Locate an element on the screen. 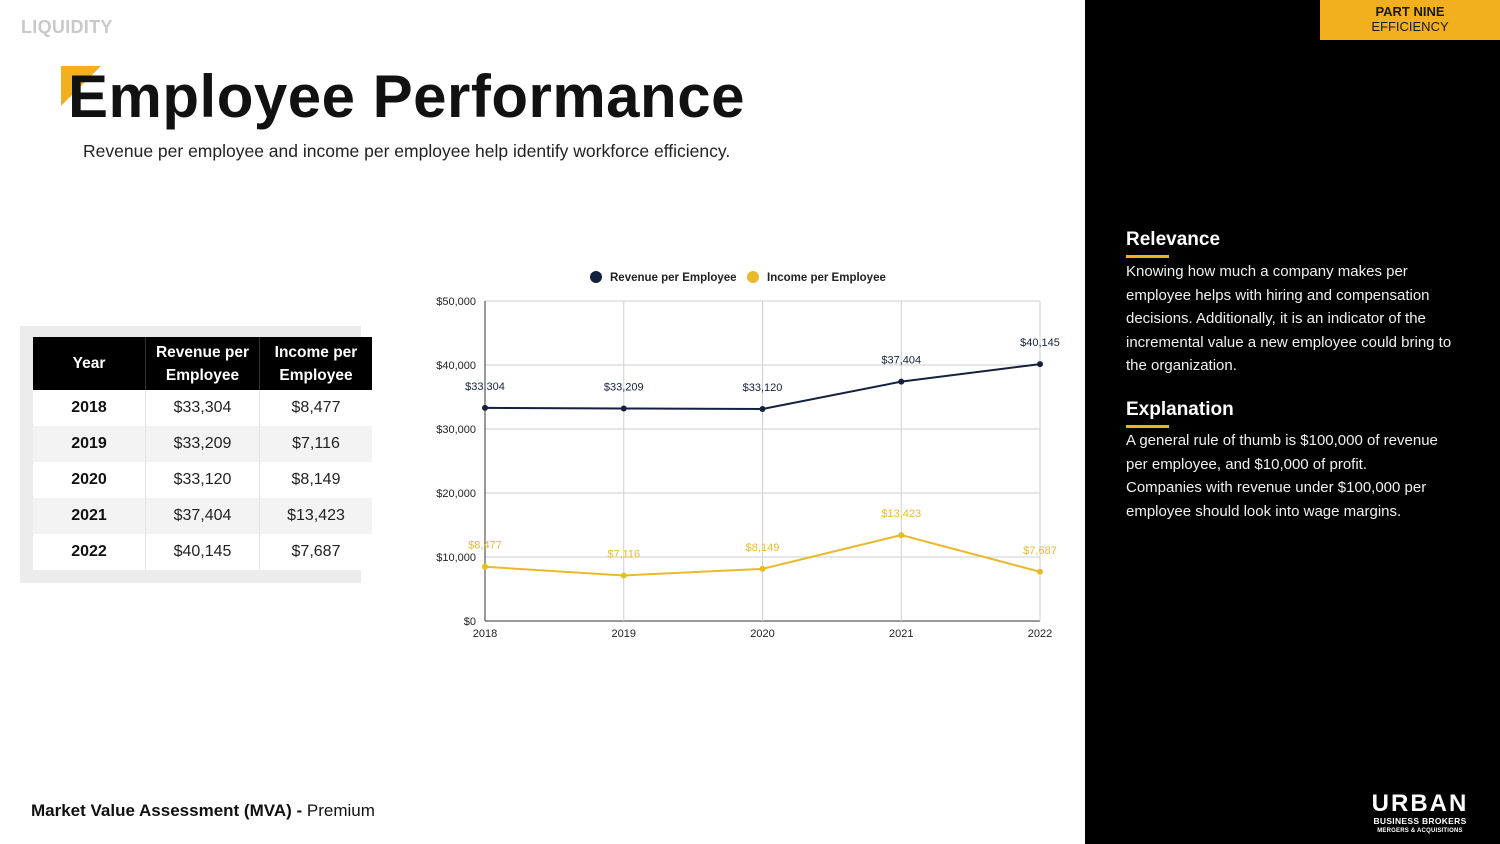 The height and width of the screenshot is (844, 1500). footer: Market Value Assessment (MVA) - Premium is located at coordinates (203, 811).